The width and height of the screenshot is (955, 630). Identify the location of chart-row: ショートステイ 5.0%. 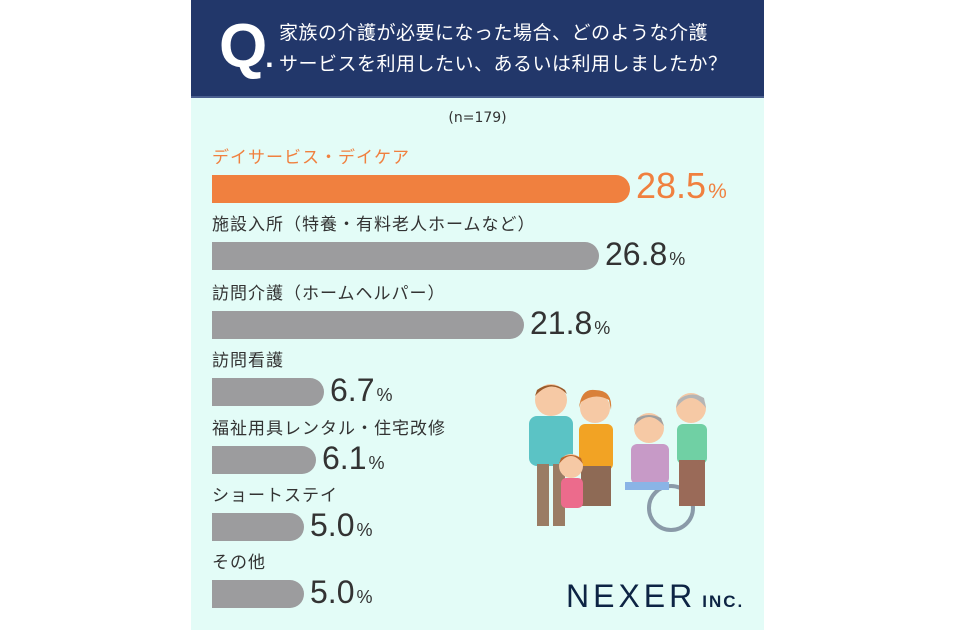
(292, 513).